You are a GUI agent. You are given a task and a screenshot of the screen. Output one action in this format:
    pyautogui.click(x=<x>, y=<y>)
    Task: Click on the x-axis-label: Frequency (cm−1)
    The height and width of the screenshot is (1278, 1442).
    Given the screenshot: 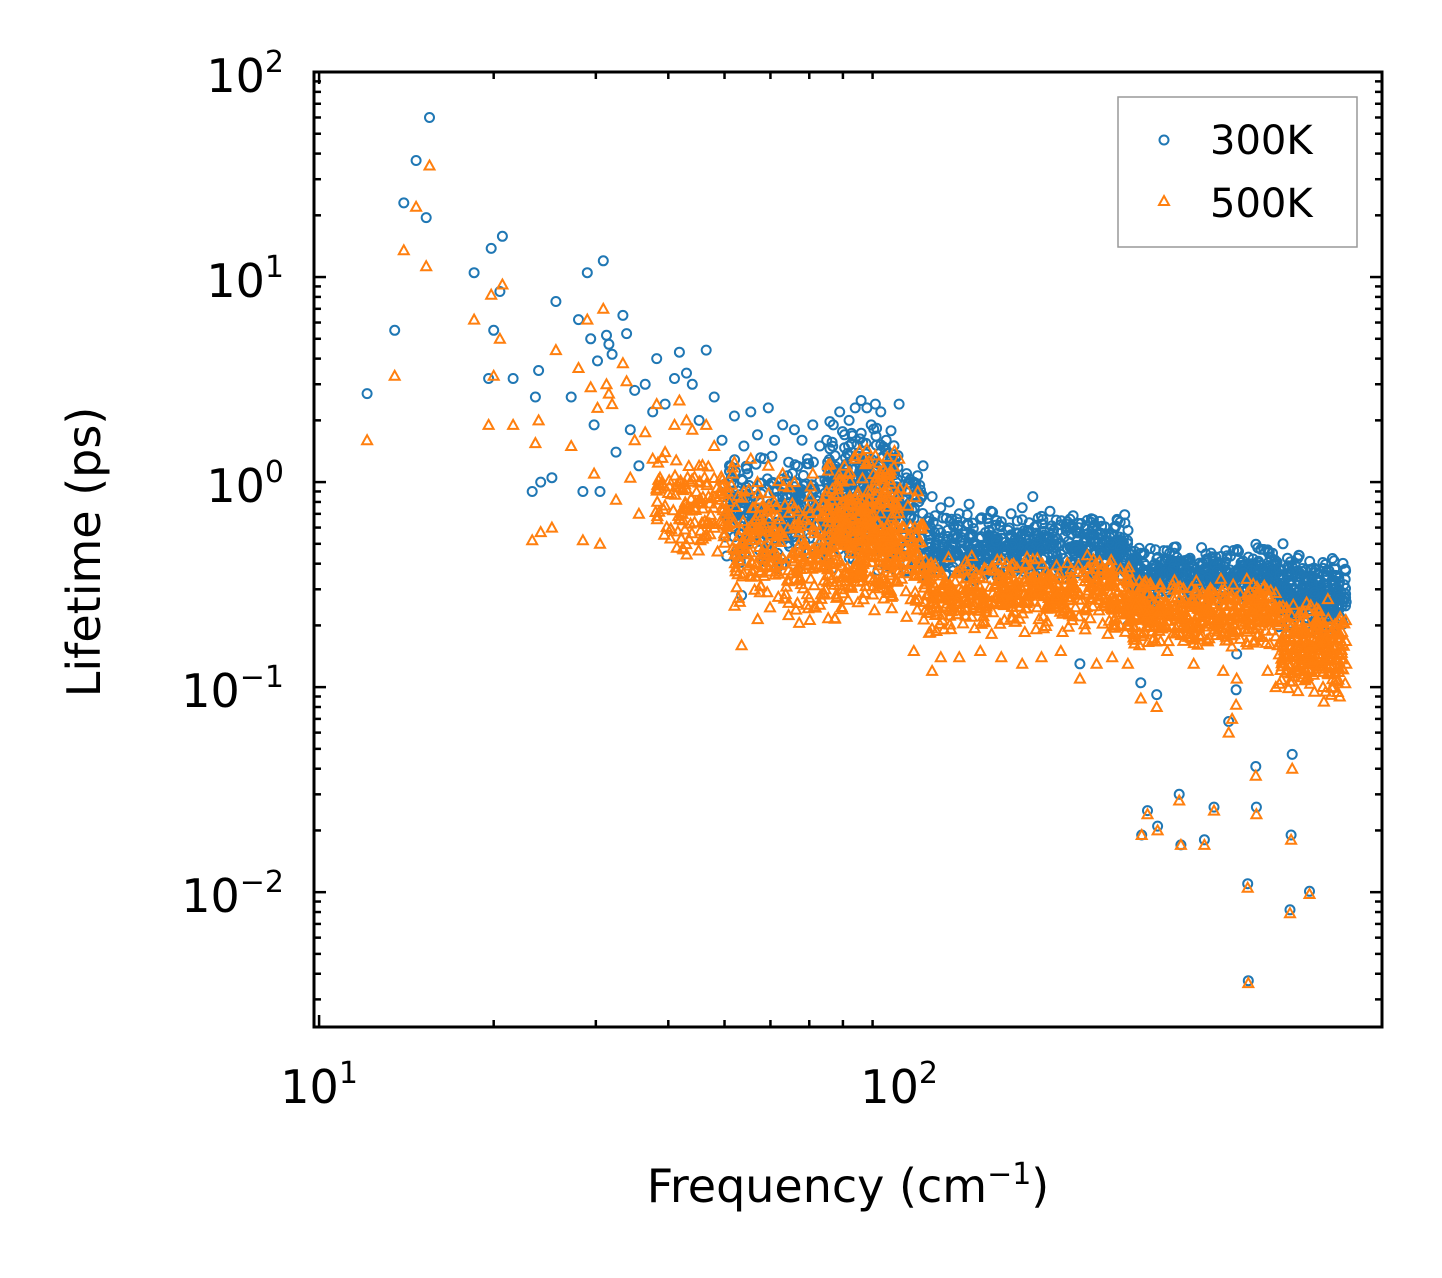 What is the action you would take?
    pyautogui.click(x=848, y=1185)
    